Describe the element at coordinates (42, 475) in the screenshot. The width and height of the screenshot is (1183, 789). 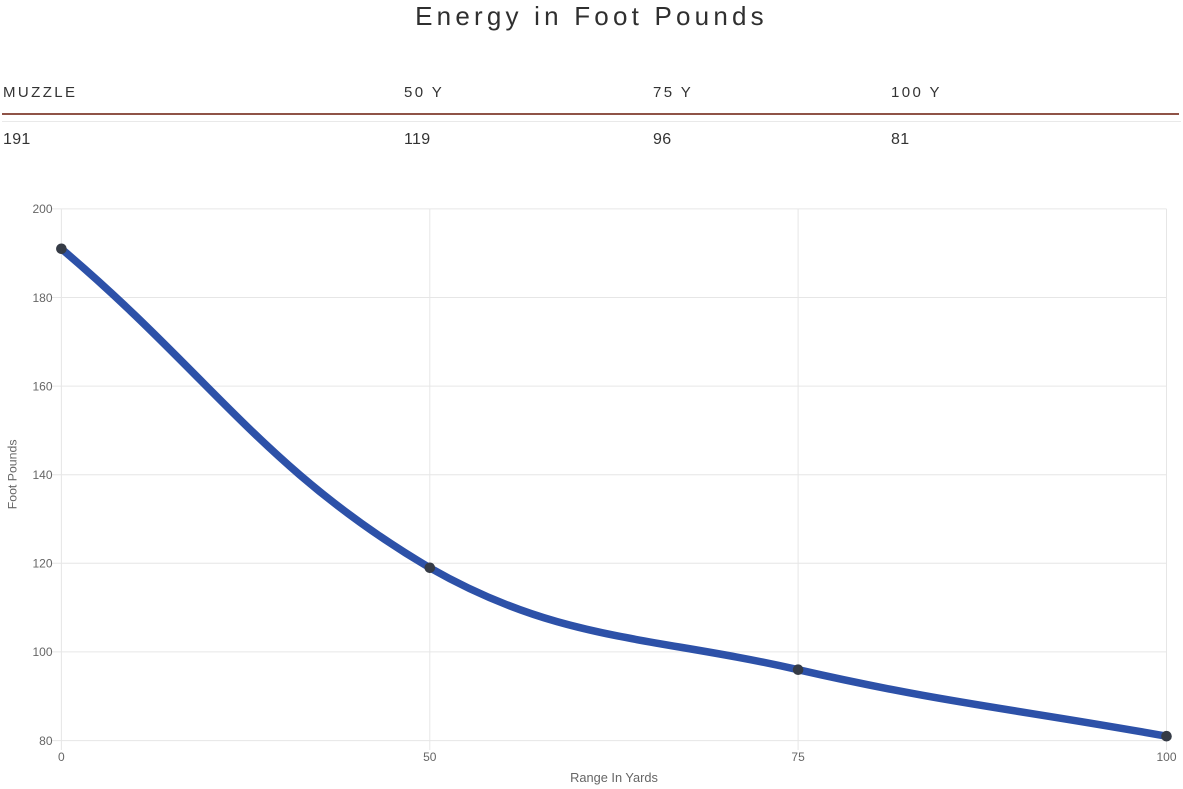
I see `svg-text: 140` at that location.